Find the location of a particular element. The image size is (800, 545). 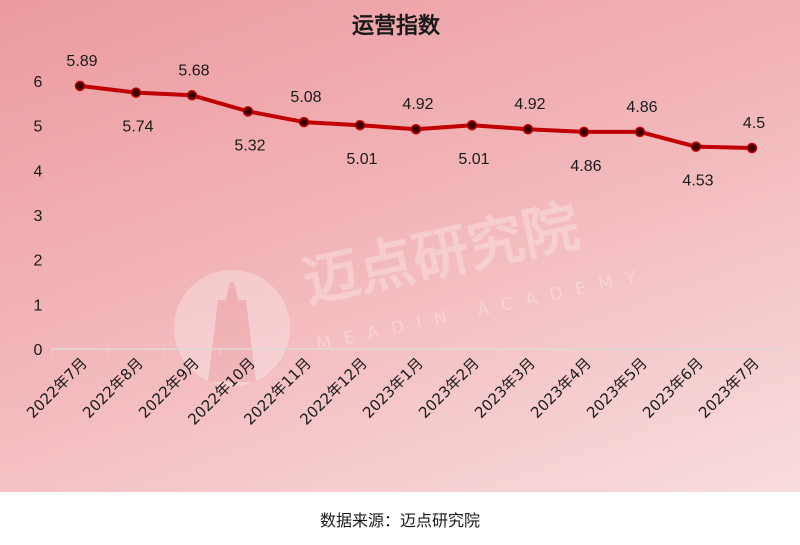

data-label: 4.53 is located at coordinates (697, 181).